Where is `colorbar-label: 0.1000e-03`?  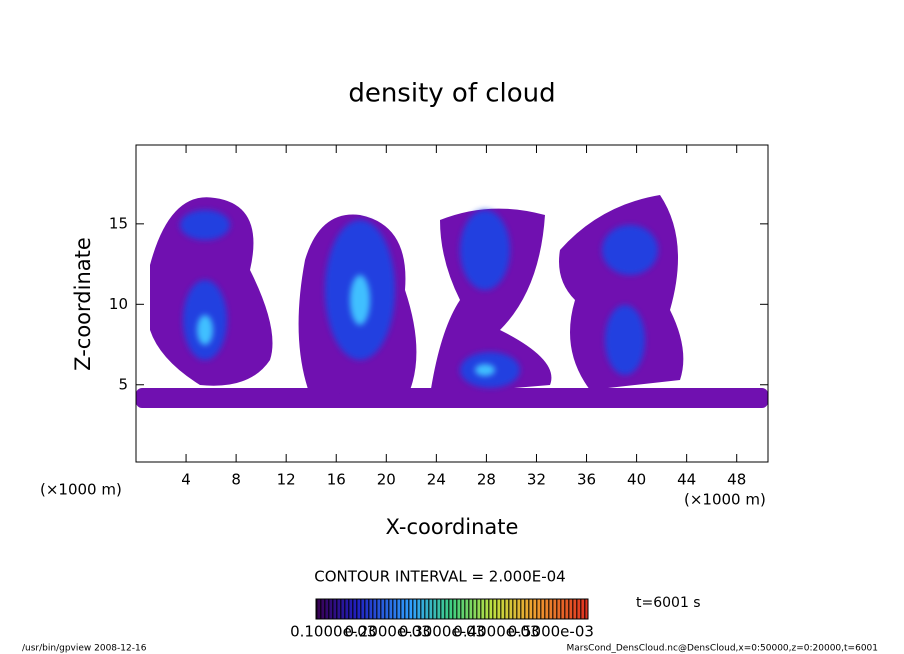
colorbar-label: 0.1000e-03 is located at coordinates (333, 632).